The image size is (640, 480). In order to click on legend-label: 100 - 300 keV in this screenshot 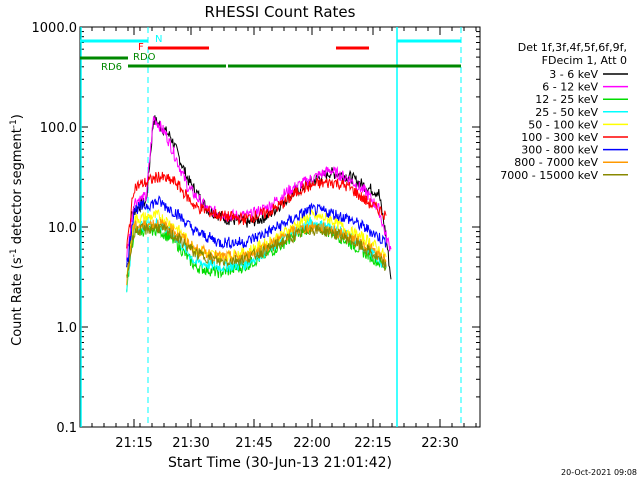, I will do `click(559, 137)`.